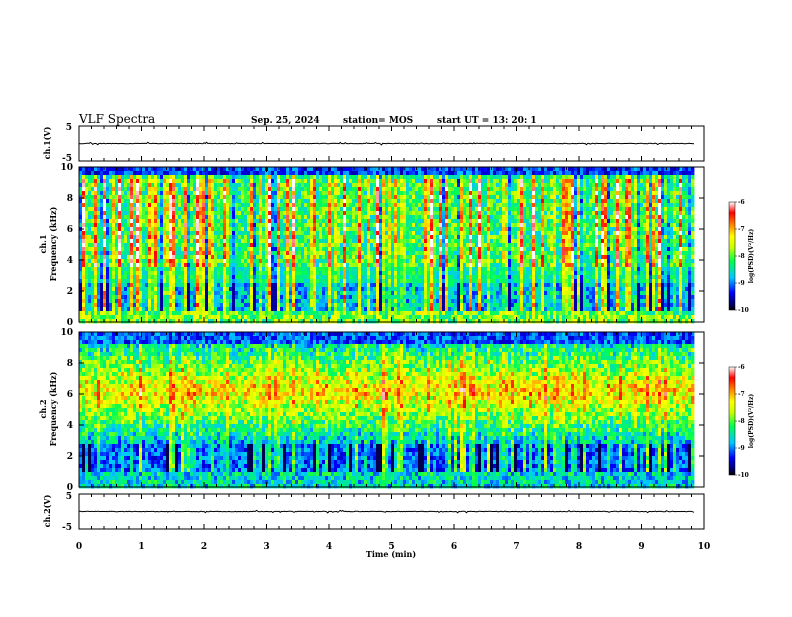 The height and width of the screenshot is (617, 792). I want to click on time-tick-label: 10, so click(704, 547).